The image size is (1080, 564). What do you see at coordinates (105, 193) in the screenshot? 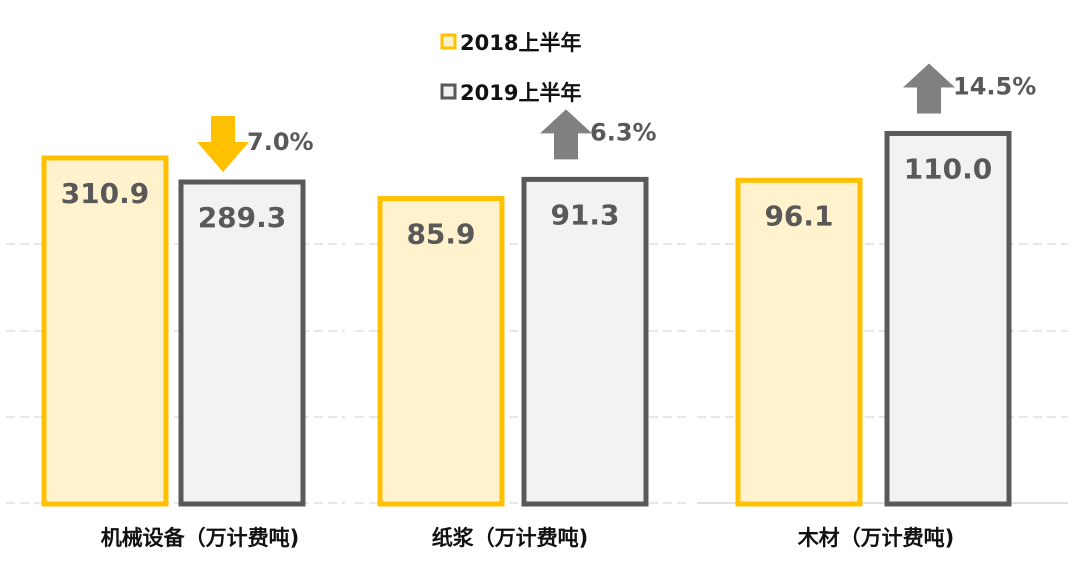
I see `data-label: 310.9` at bounding box center [105, 193].